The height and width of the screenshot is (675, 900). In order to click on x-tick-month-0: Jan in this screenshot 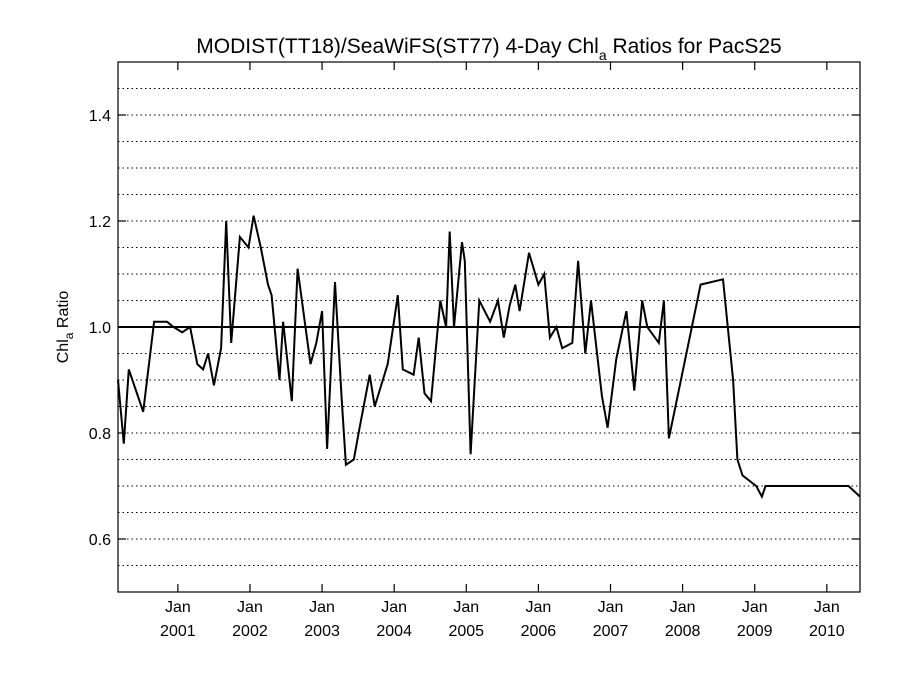, I will do `click(178, 607)`.